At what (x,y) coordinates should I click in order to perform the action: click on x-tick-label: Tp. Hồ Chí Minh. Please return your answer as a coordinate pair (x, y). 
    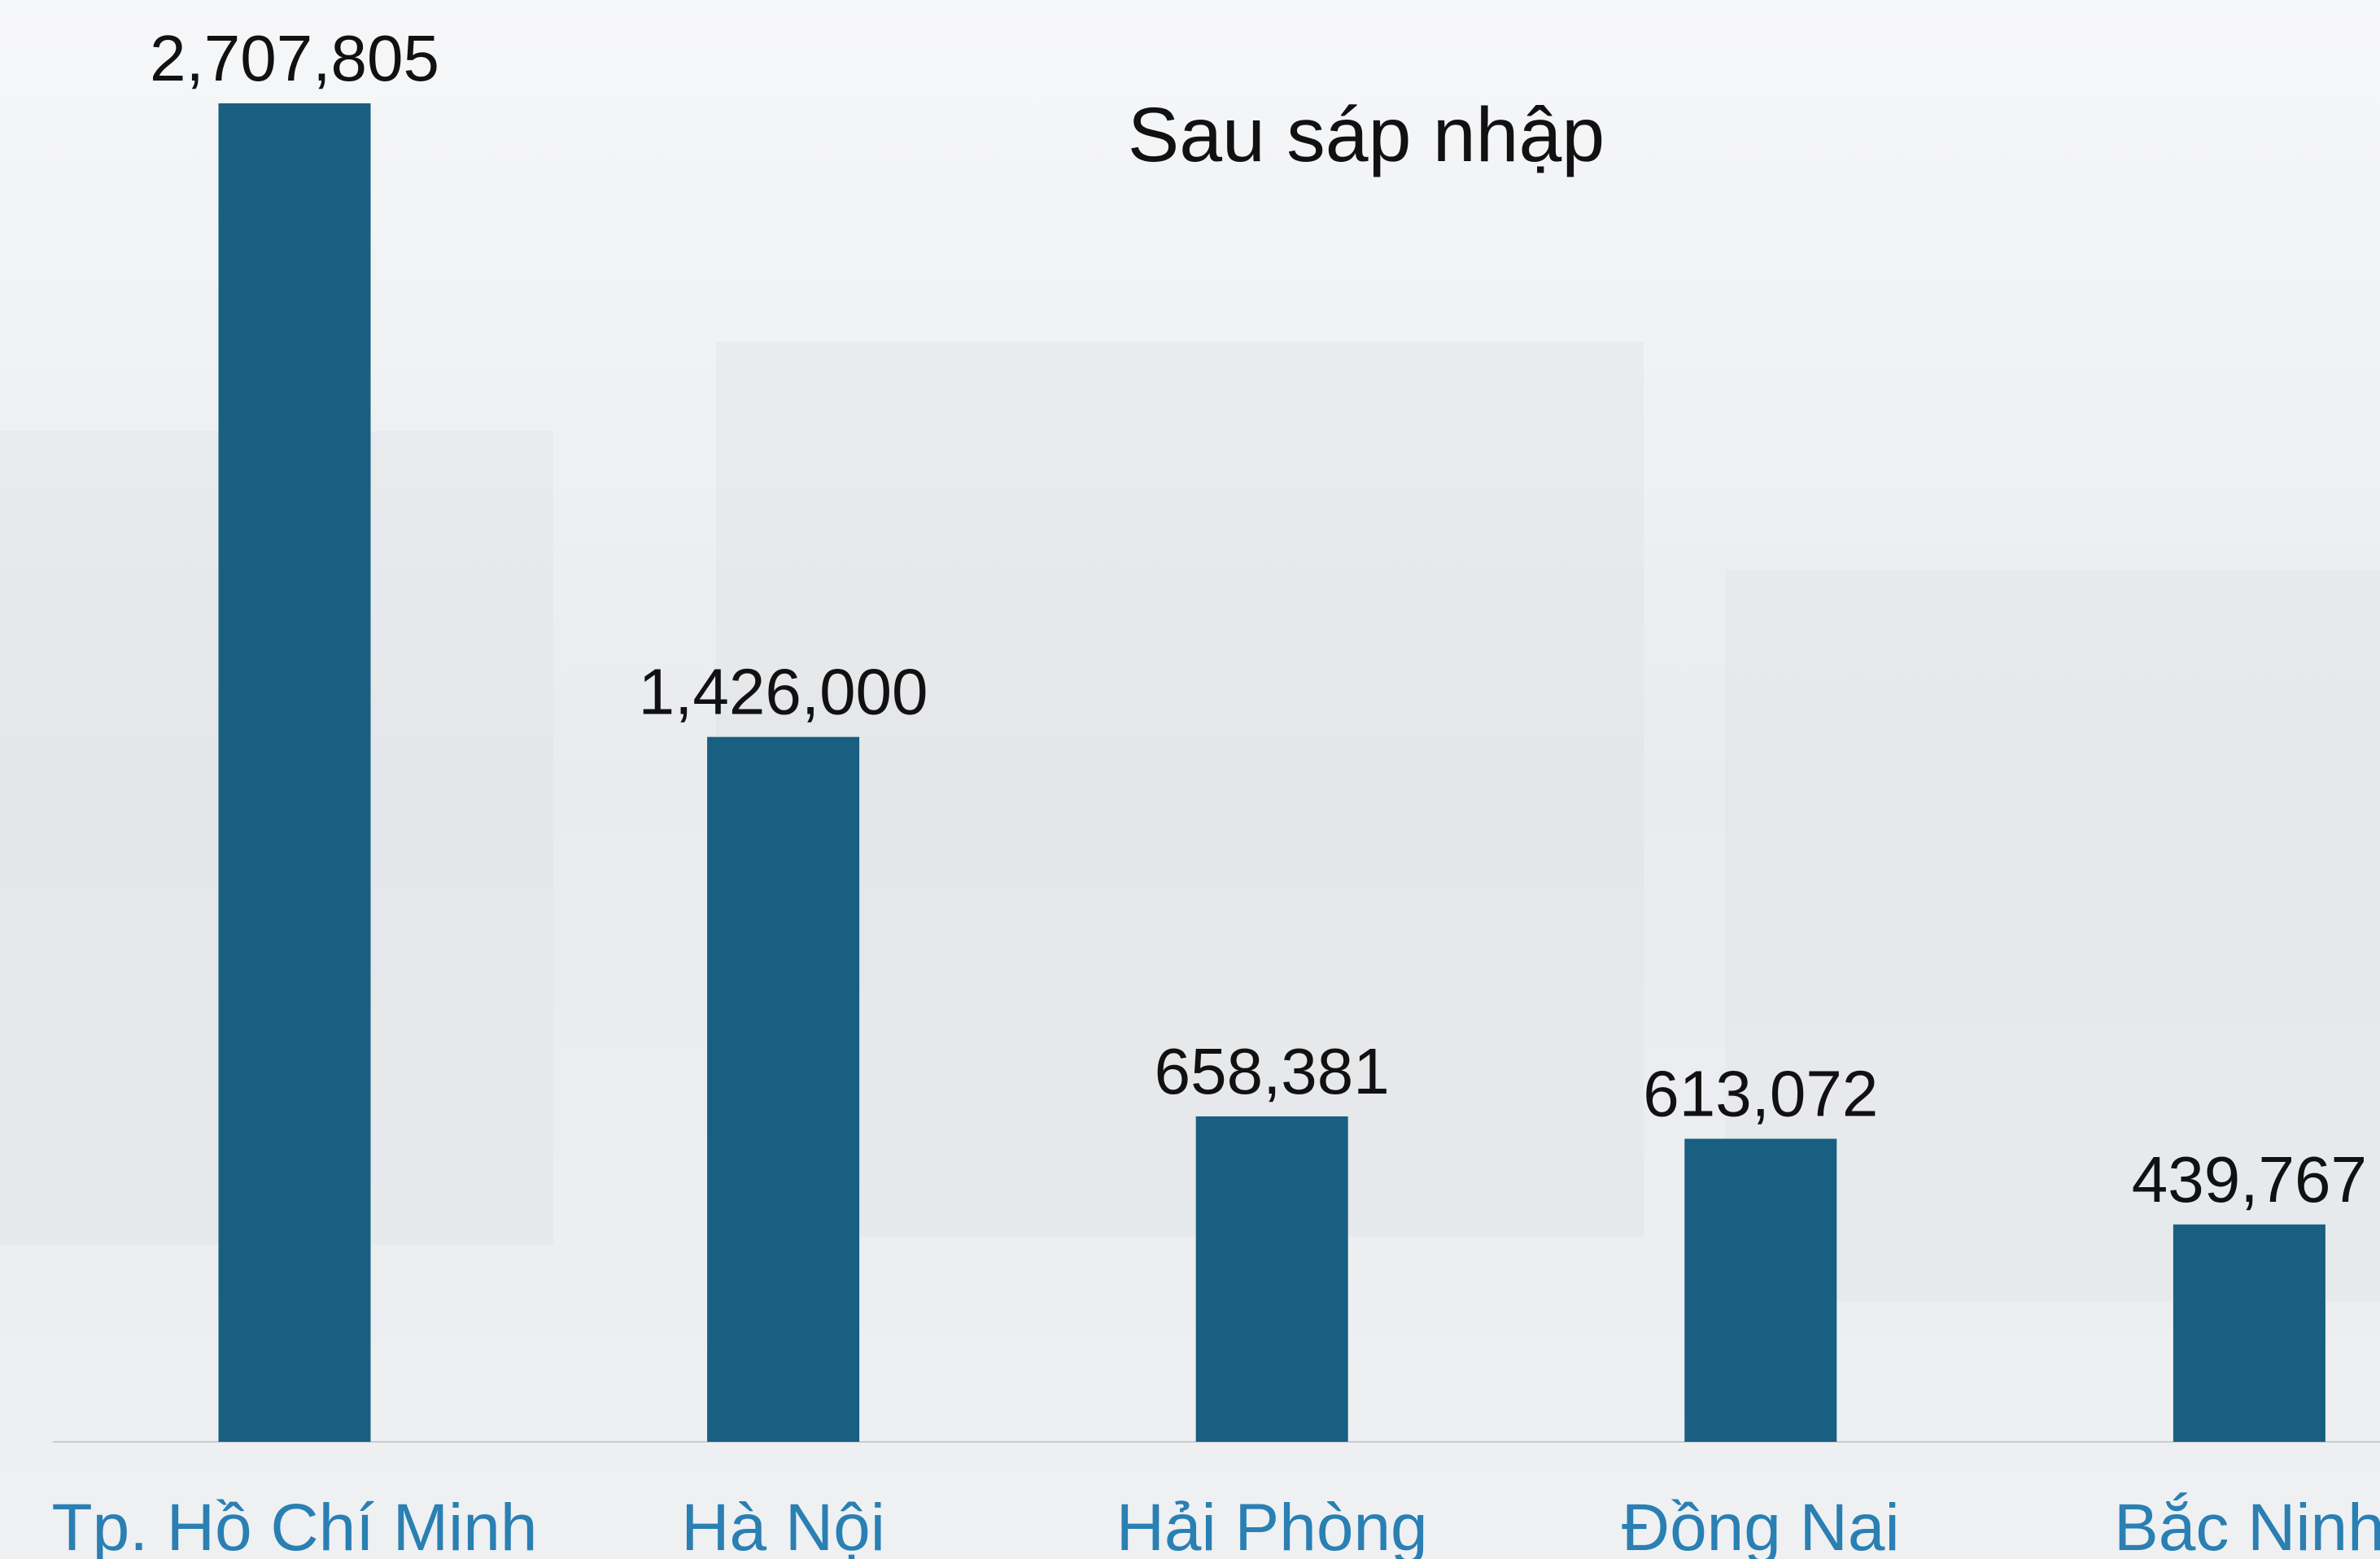
    Looking at the image, I should click on (295, 1525).